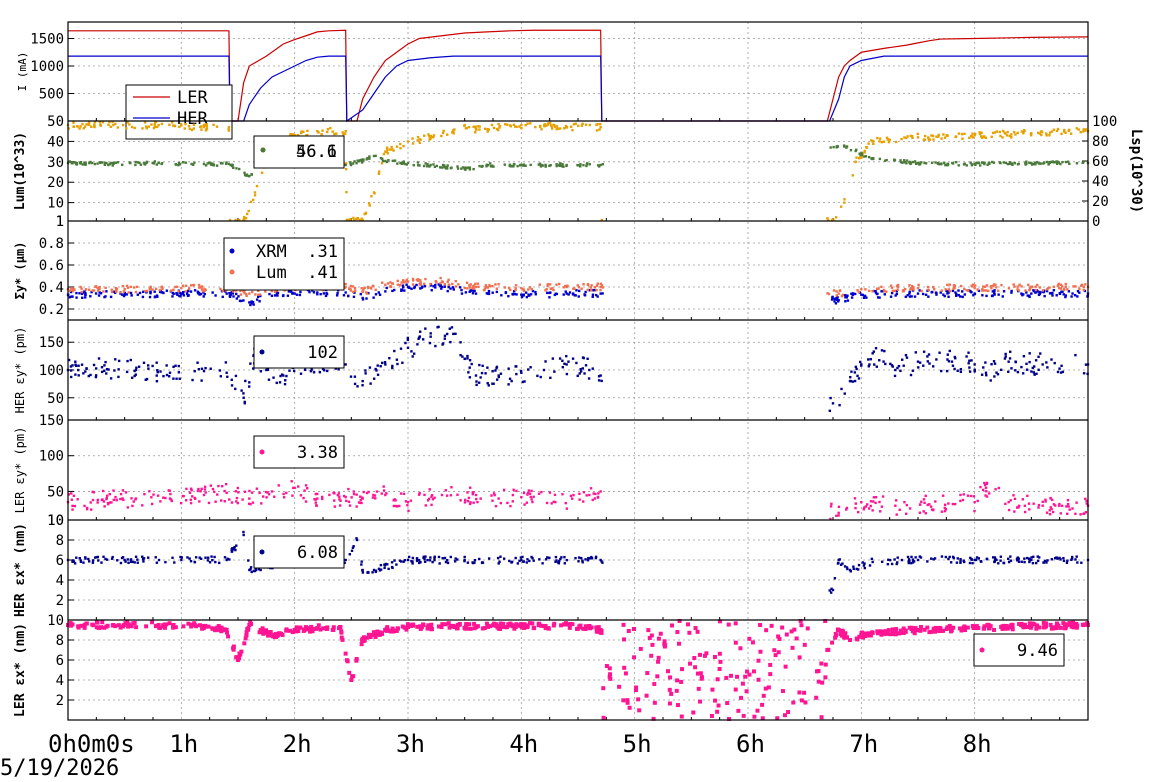  I want to click on legend-value: 102, so click(322, 353).